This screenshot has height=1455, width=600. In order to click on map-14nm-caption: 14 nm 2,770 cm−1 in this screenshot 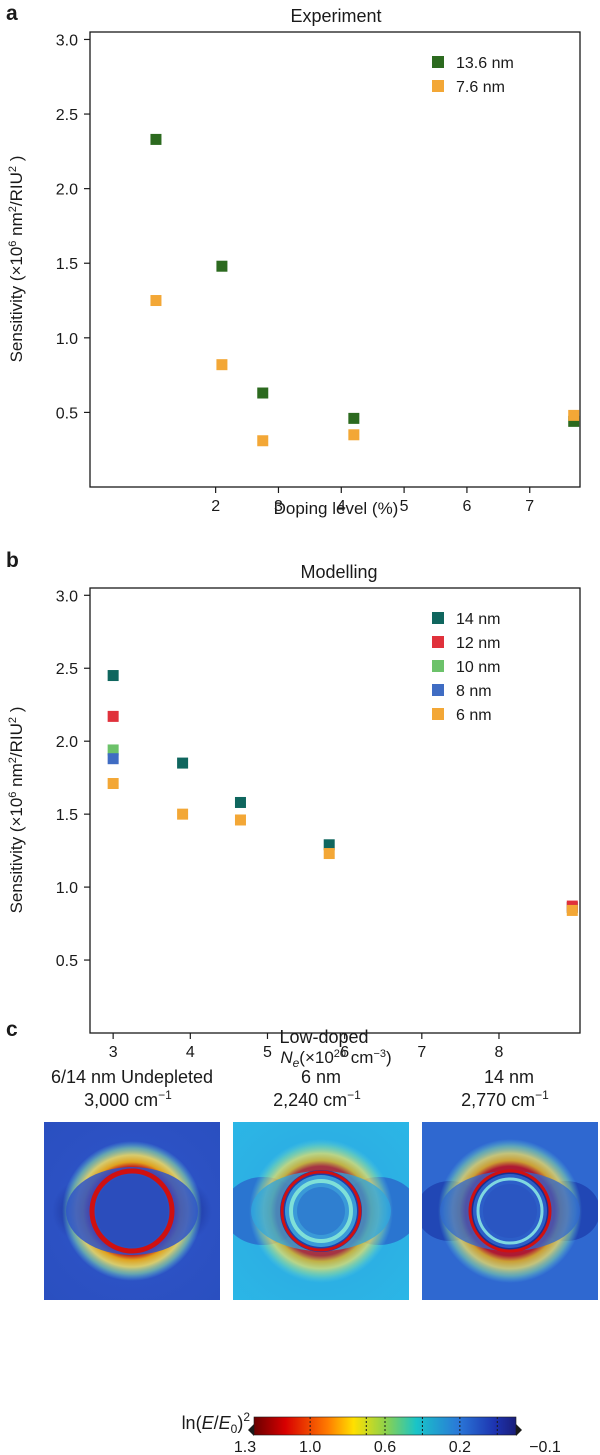, I will do `click(505, 1088)`.